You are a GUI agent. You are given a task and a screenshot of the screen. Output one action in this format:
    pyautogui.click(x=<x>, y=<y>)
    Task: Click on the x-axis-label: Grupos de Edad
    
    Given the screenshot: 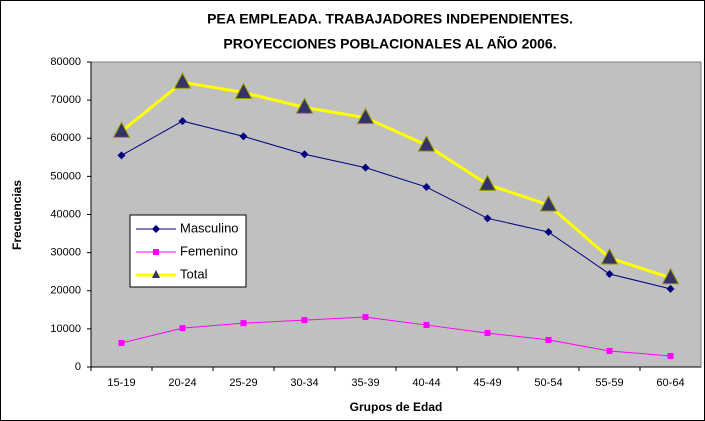 What is the action you would take?
    pyautogui.click(x=396, y=407)
    